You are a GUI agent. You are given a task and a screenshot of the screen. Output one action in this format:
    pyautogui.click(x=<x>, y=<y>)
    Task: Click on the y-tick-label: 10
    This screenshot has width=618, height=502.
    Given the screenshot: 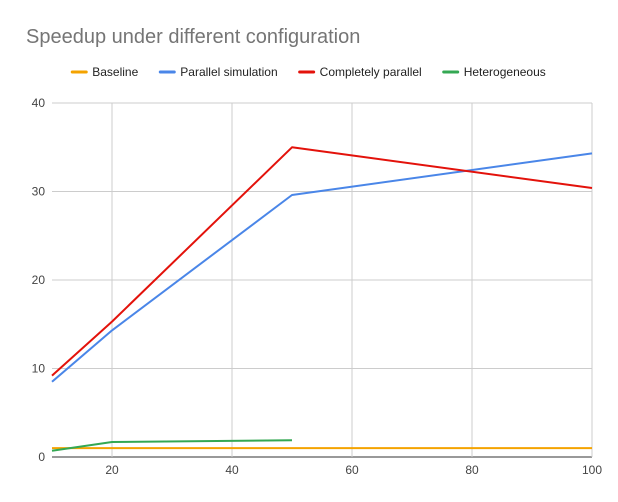 What is the action you would take?
    pyautogui.click(x=39, y=369)
    